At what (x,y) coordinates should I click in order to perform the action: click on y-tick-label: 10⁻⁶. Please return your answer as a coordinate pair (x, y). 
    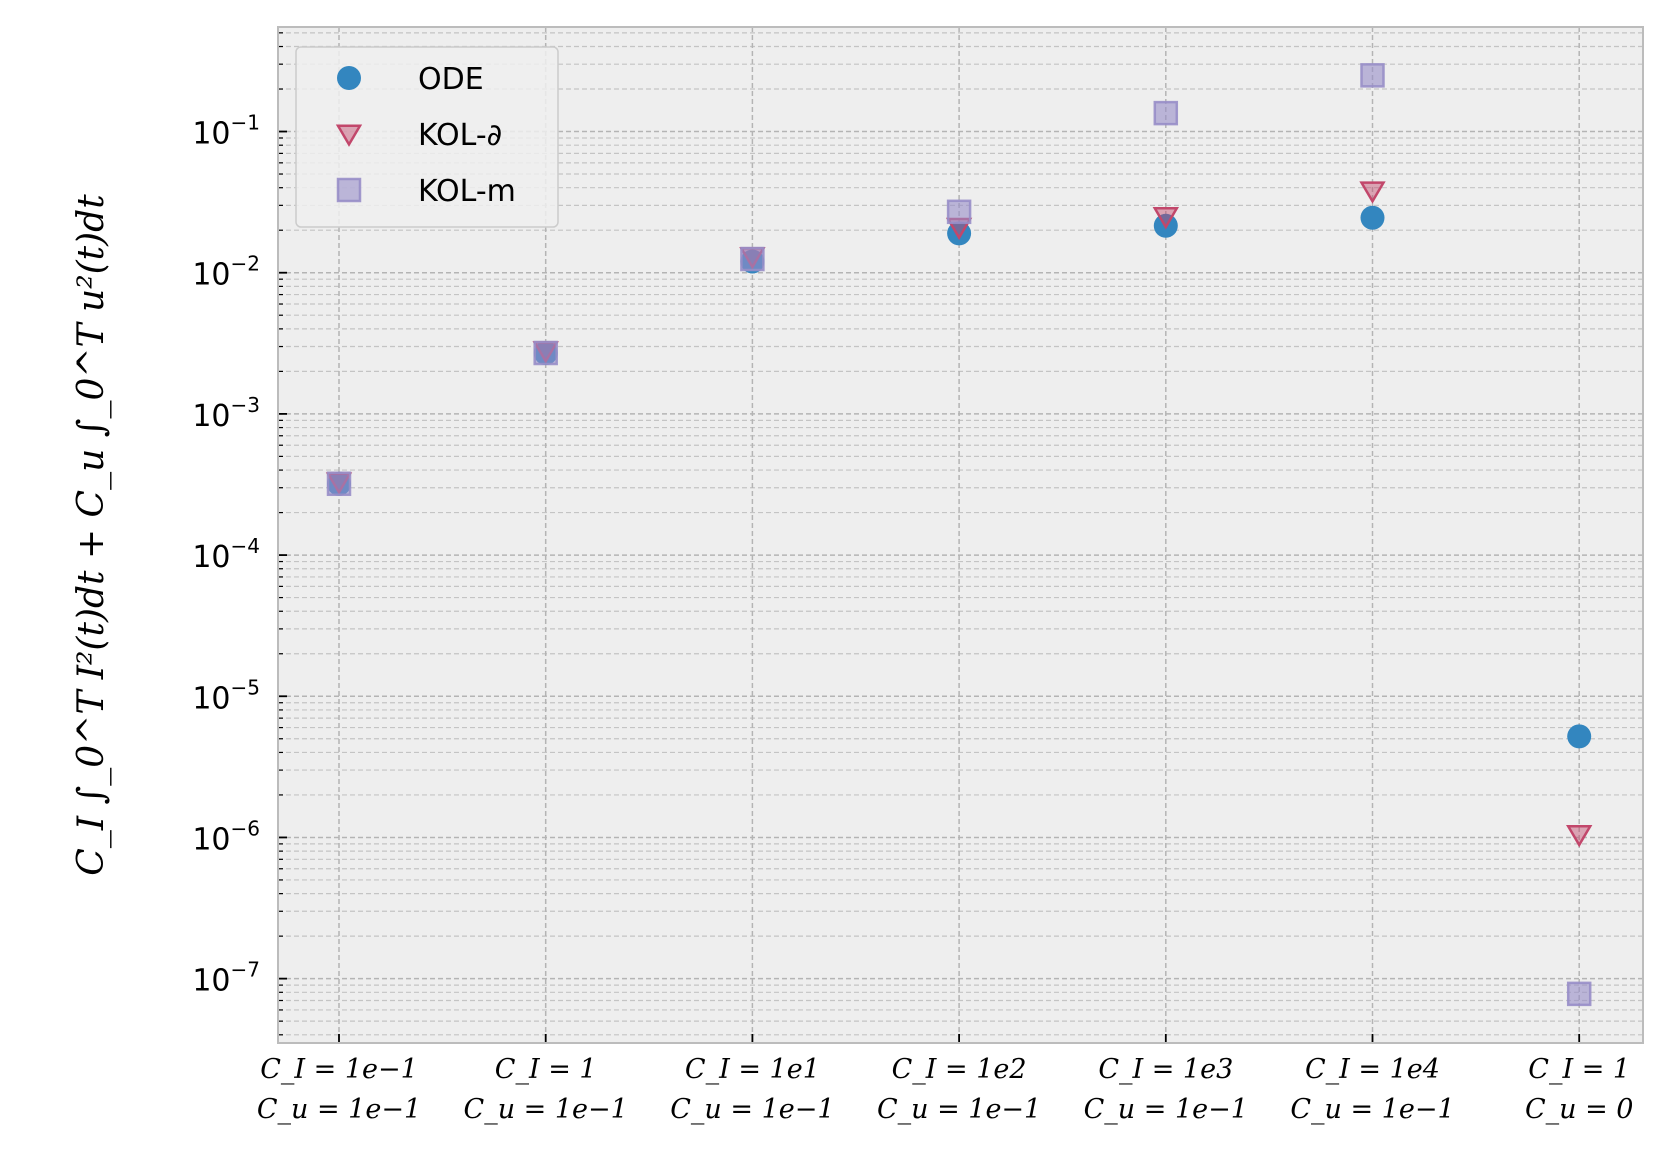
    Looking at the image, I should click on (226, 836).